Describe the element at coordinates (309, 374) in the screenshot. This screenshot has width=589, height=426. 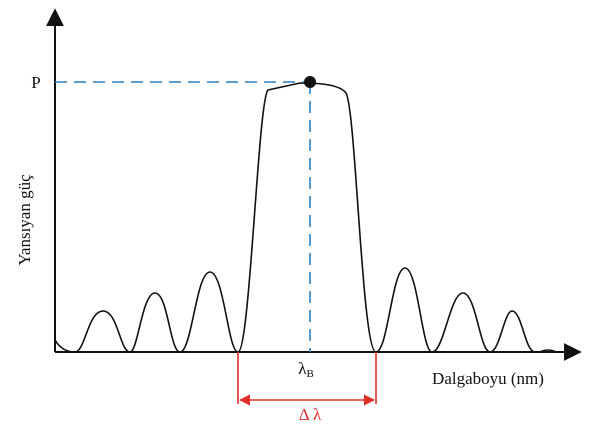
I see `center-subscript: B` at that location.